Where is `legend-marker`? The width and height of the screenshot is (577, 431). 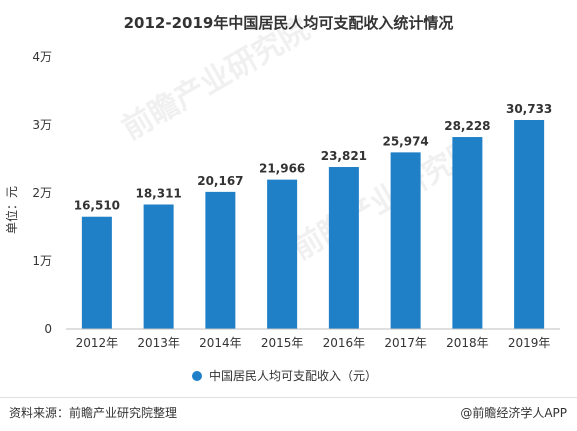 legend-marker is located at coordinates (197, 376).